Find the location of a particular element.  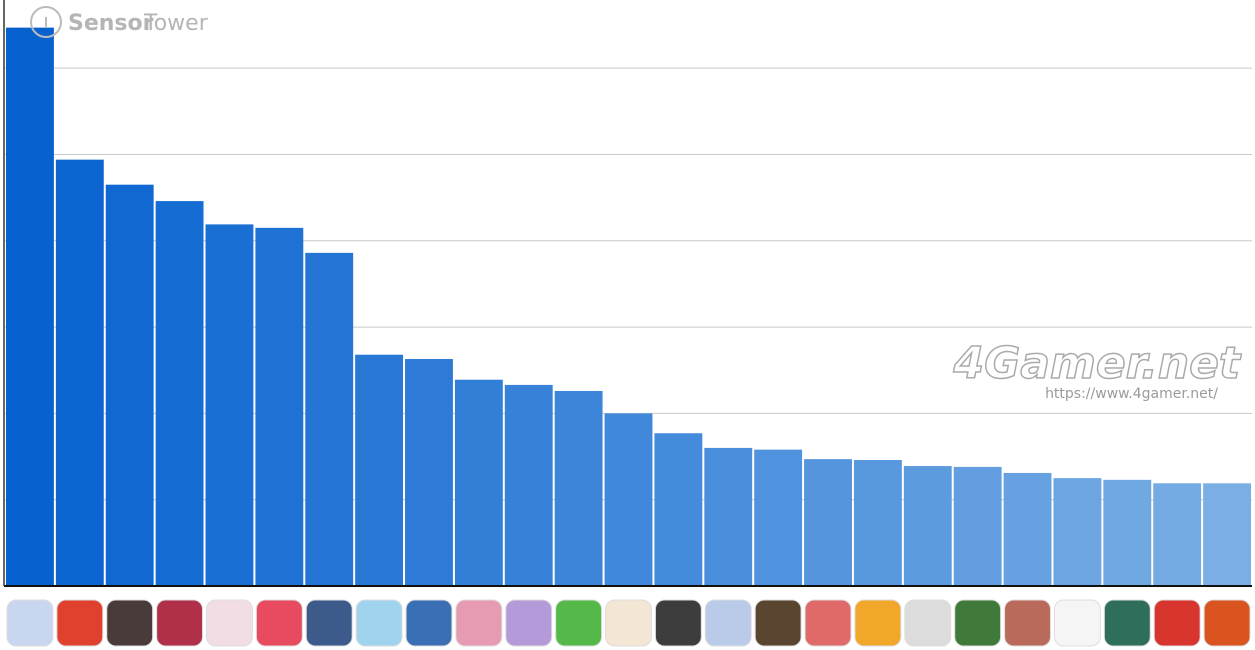

watermark-site: 4Gamer.net is located at coordinates (1097, 363).